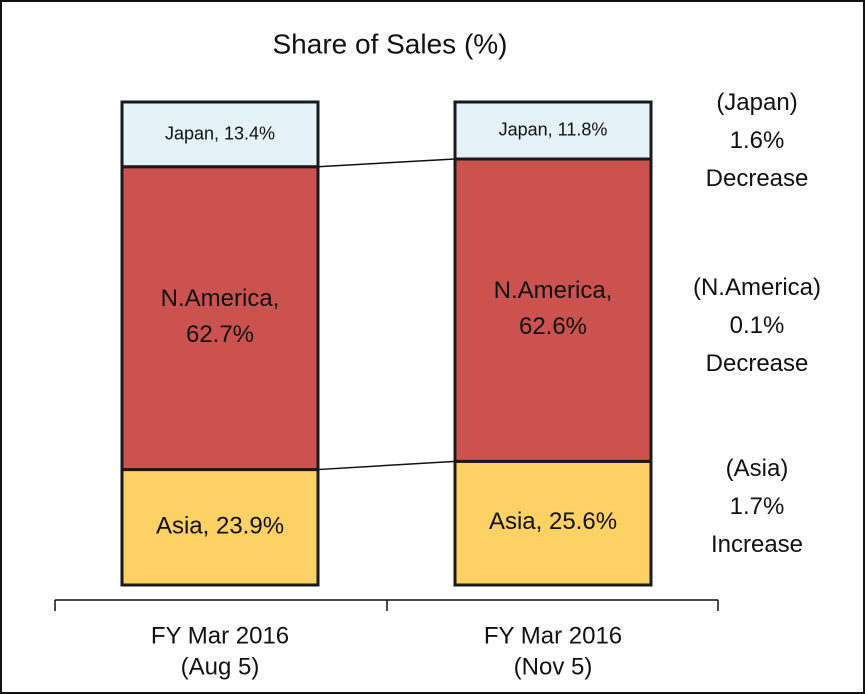 The height and width of the screenshot is (694, 865). I want to click on value-label: N.America, 62.7%, so click(220, 316).